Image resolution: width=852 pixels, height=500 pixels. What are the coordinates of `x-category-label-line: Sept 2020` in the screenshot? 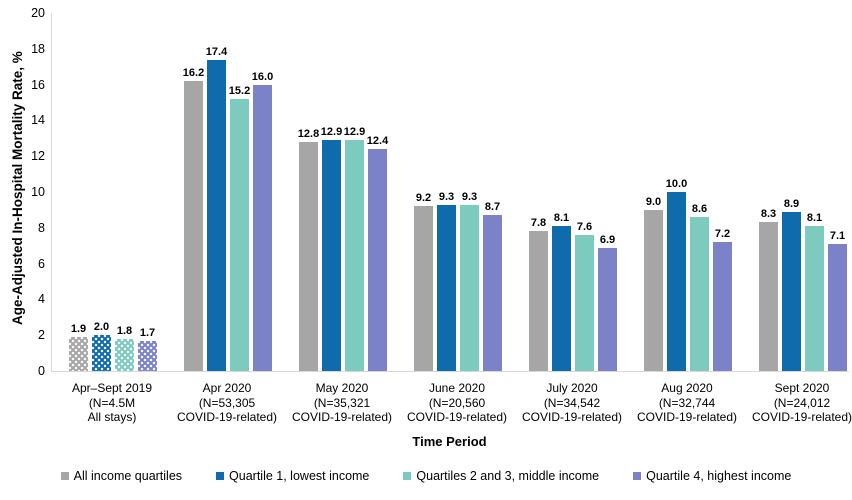 It's located at (802, 388).